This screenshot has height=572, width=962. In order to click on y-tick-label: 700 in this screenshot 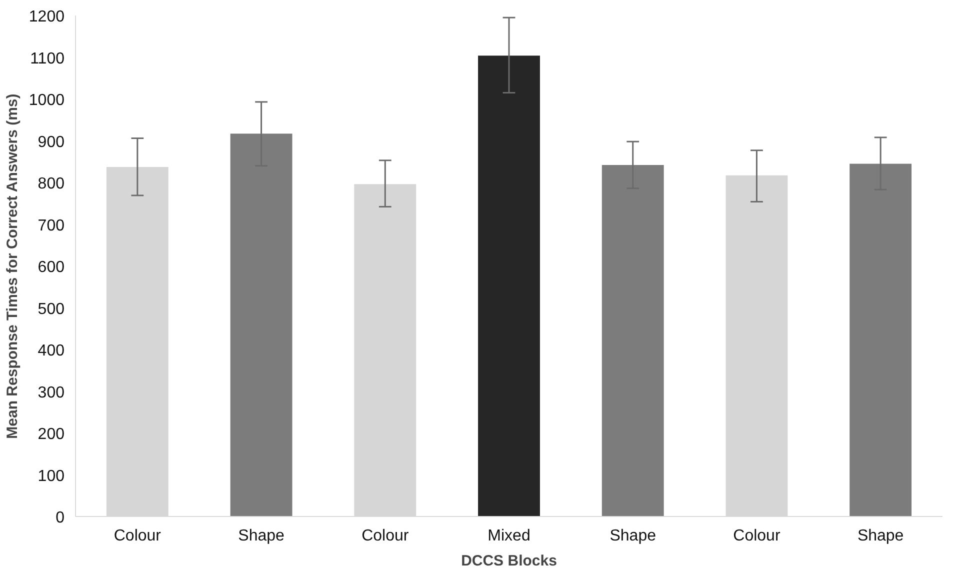, I will do `click(51, 225)`.